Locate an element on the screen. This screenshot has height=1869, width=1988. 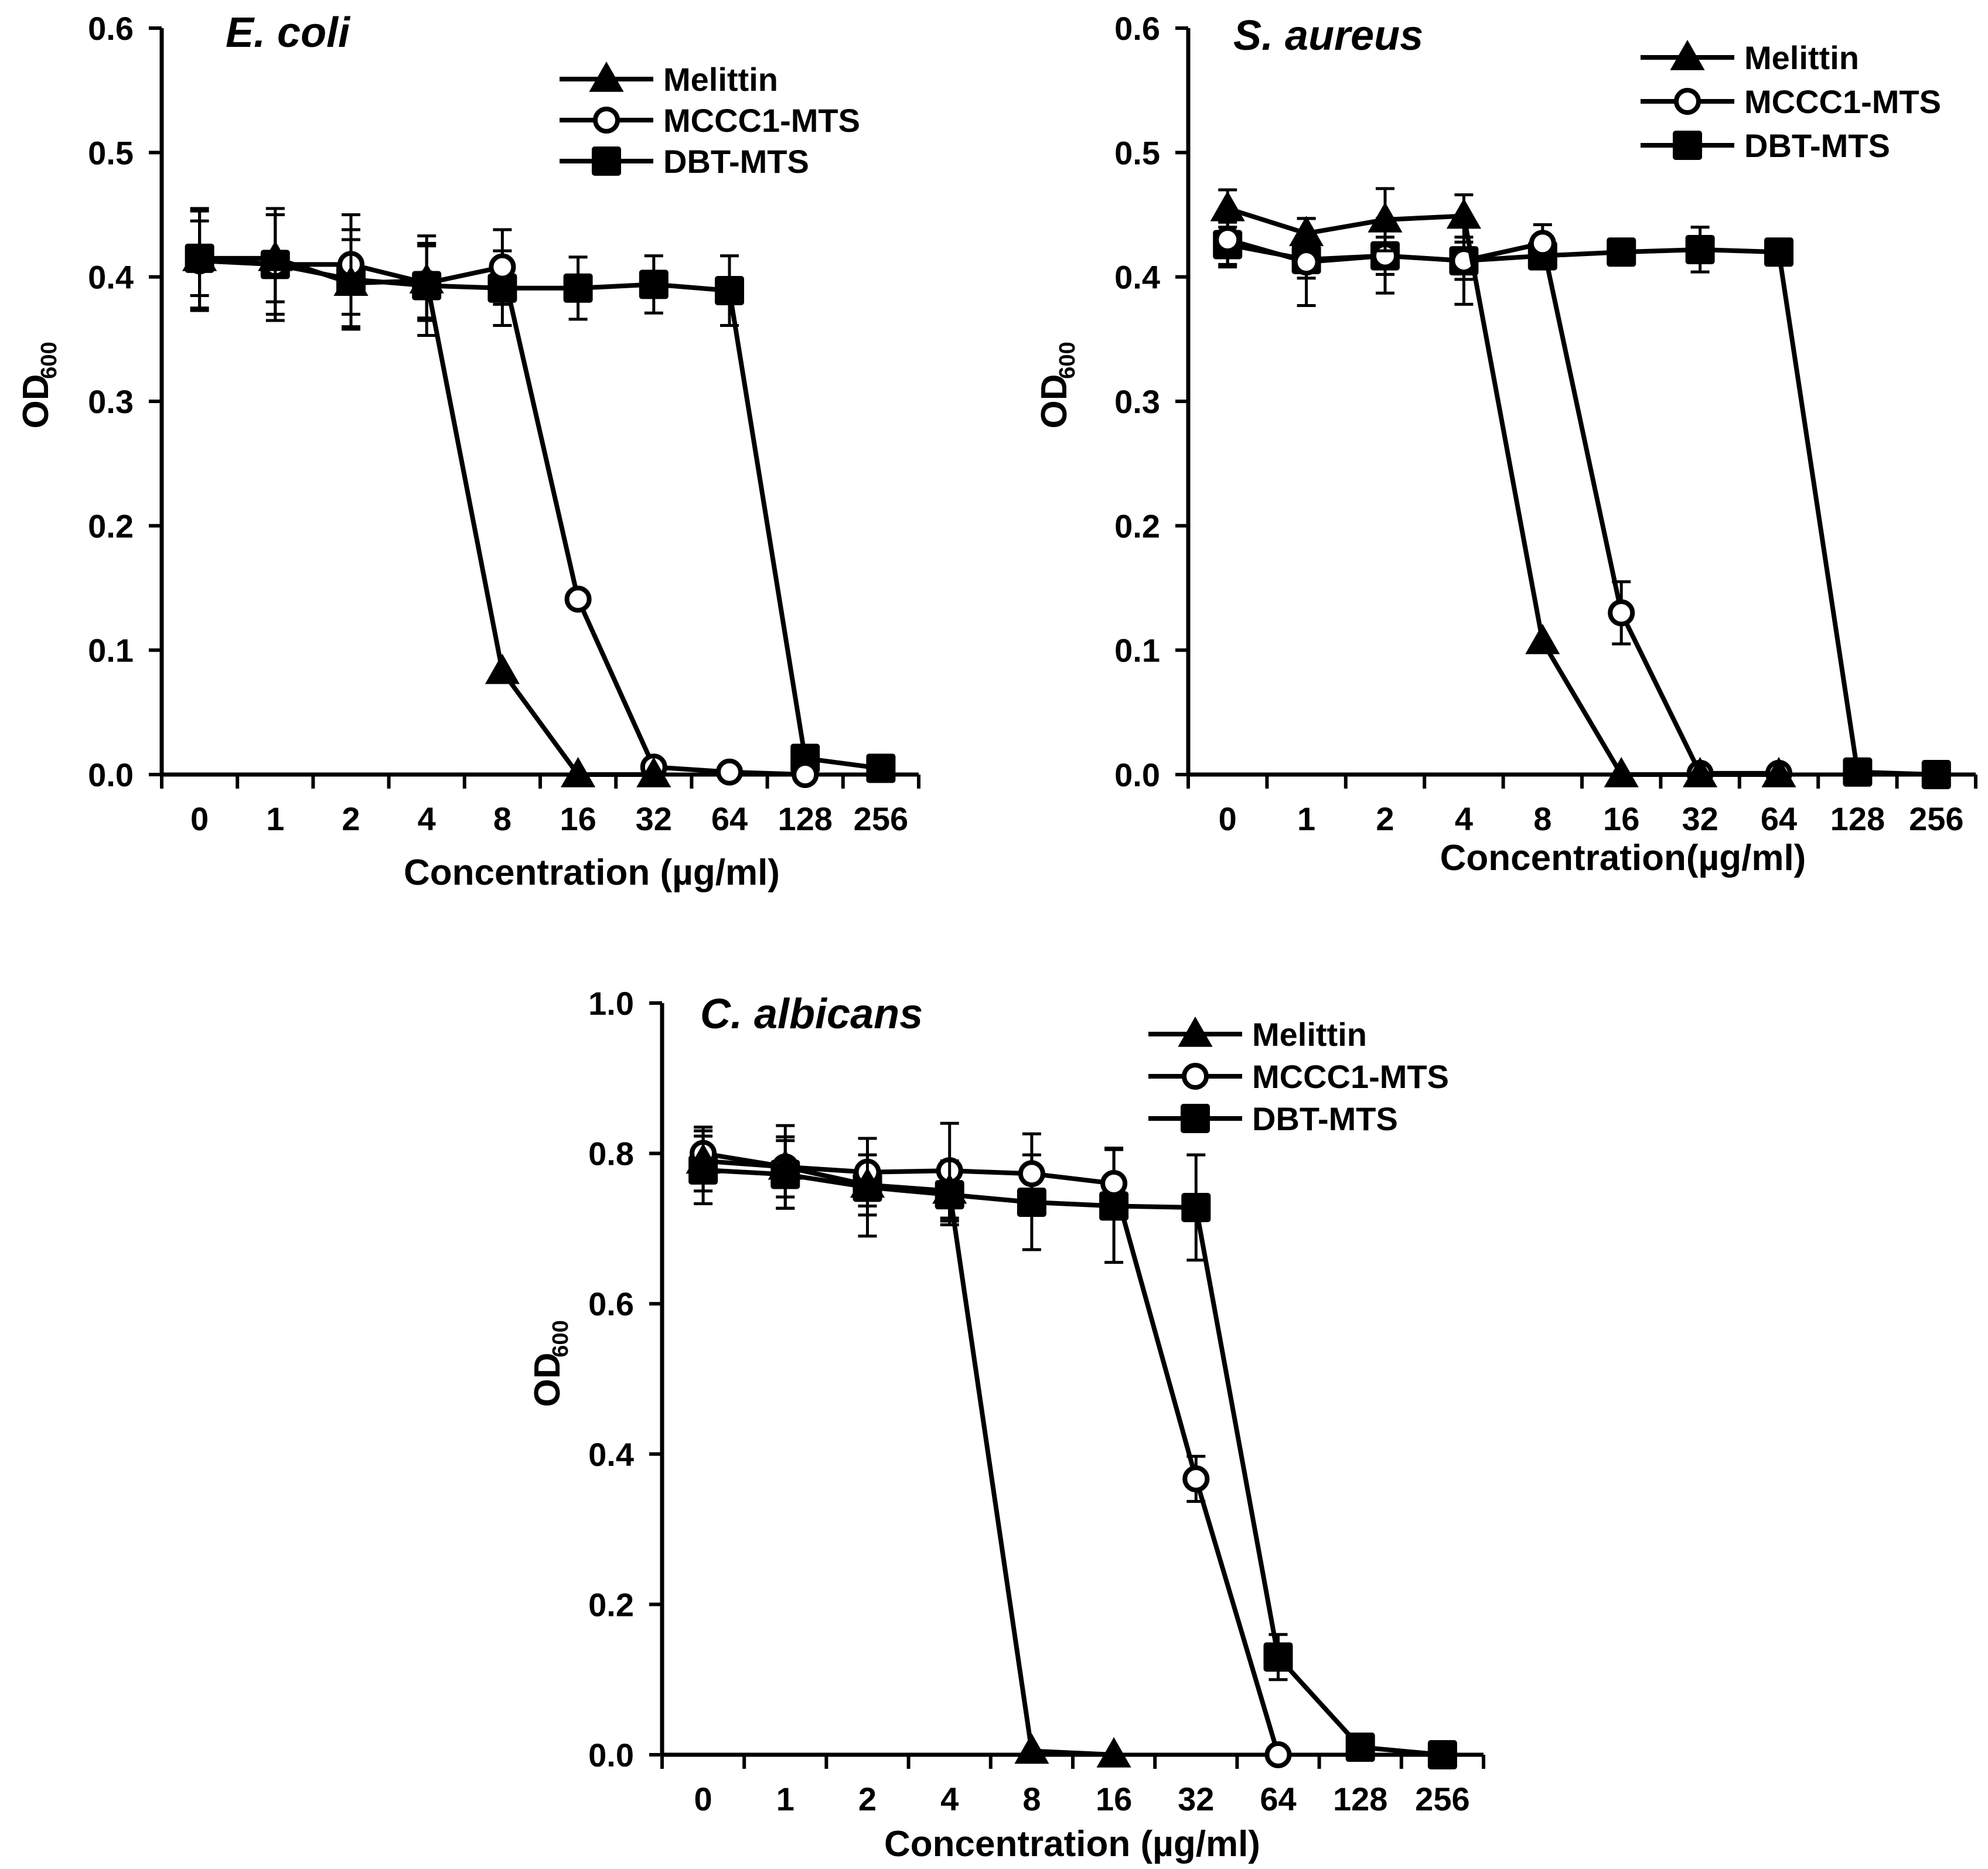
chart-title: C. albicans is located at coordinates (811, 1014).